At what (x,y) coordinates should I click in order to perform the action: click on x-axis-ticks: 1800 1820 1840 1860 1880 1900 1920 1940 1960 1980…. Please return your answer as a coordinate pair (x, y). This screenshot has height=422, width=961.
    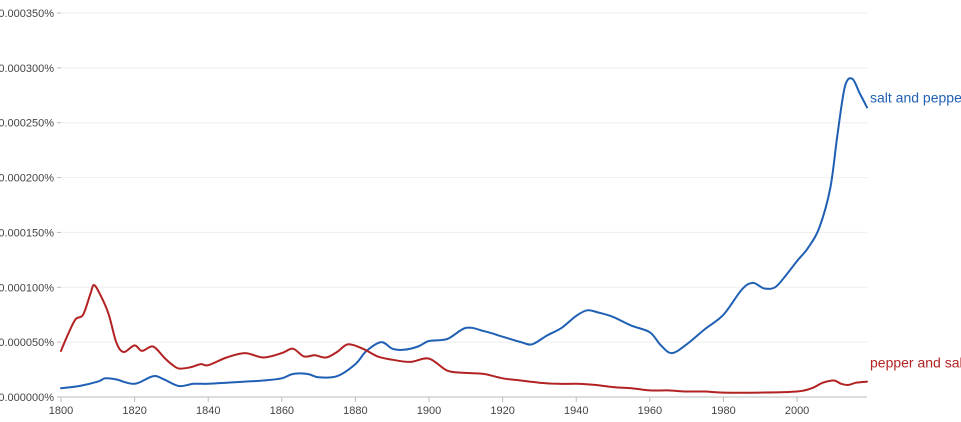
    Looking at the image, I should click on (429, 407).